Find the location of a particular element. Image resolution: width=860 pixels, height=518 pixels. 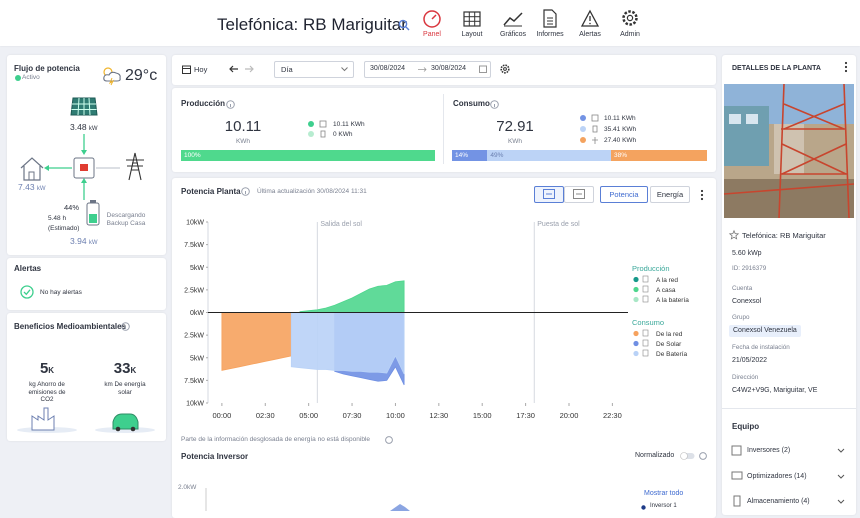

stat-item: 35.41 KWh is located at coordinates (620, 129).